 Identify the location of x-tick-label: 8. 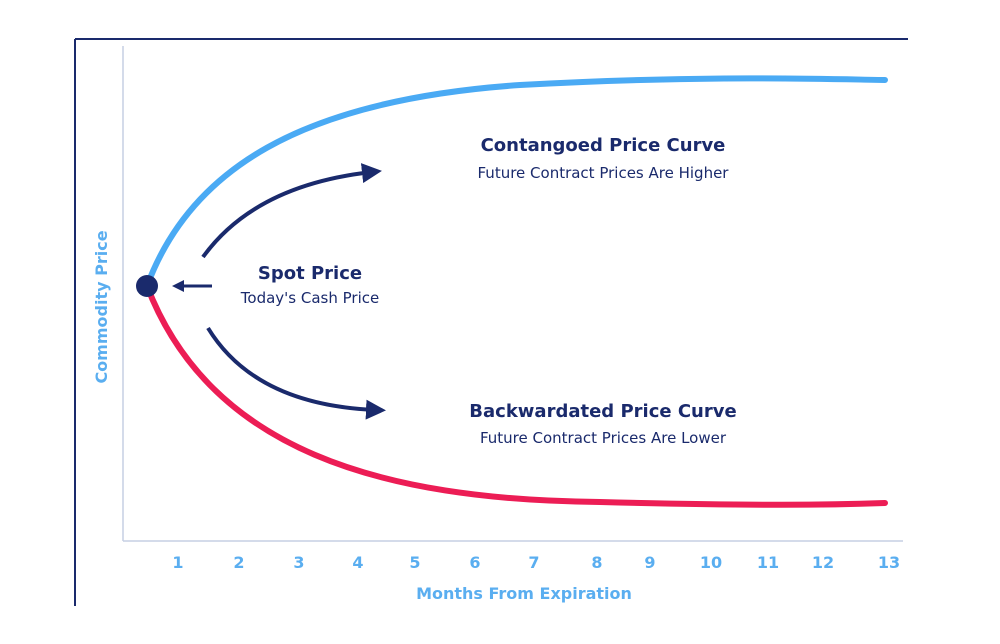
(596, 562).